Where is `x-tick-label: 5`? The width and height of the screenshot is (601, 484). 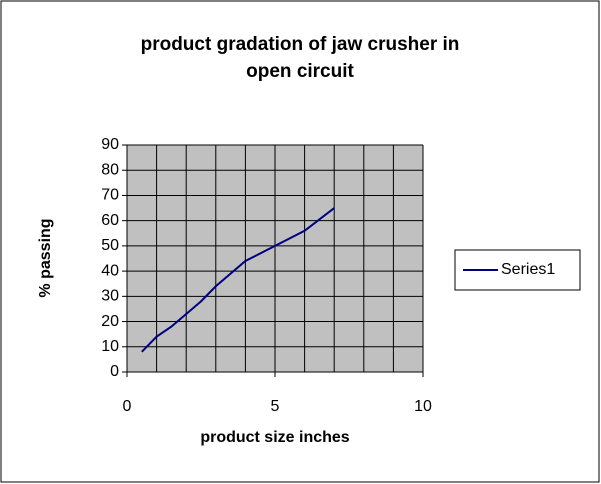
x-tick-label: 5 is located at coordinates (275, 406).